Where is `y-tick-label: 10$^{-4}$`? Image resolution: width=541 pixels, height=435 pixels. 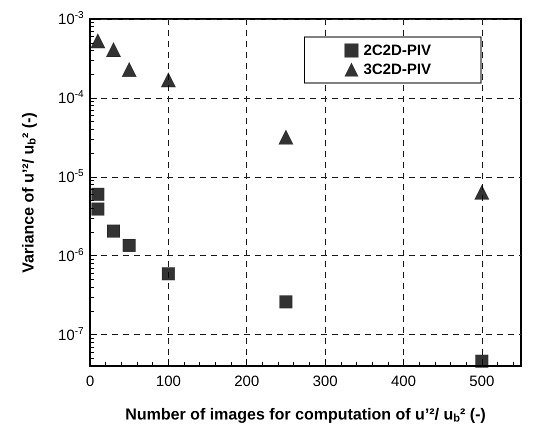 y-tick-label: 10$^{-4}$ is located at coordinates (71, 97).